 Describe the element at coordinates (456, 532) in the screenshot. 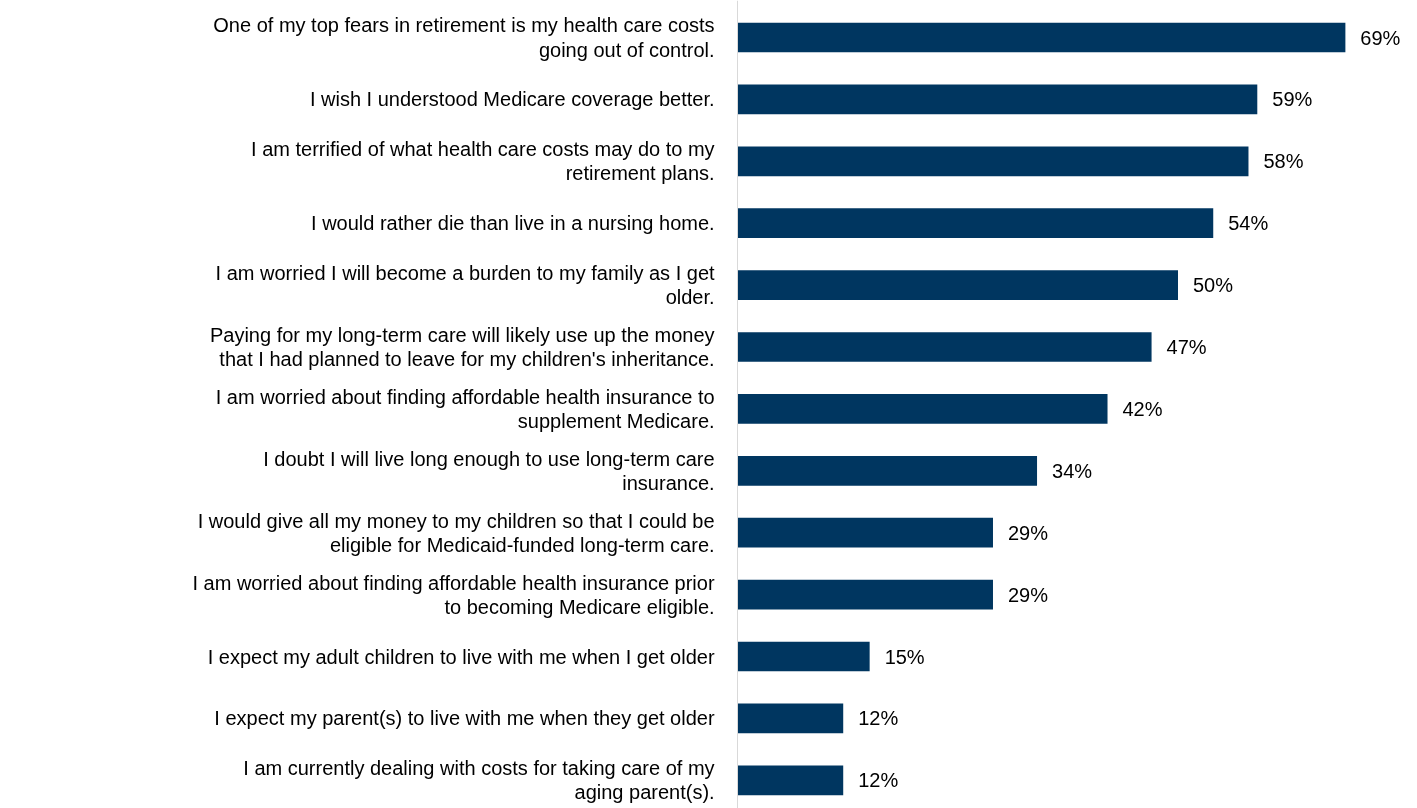

I see `y-tick-label: I would give all my money to my children so that I could be eligible for Medicaid-funded long-term care.` at that location.